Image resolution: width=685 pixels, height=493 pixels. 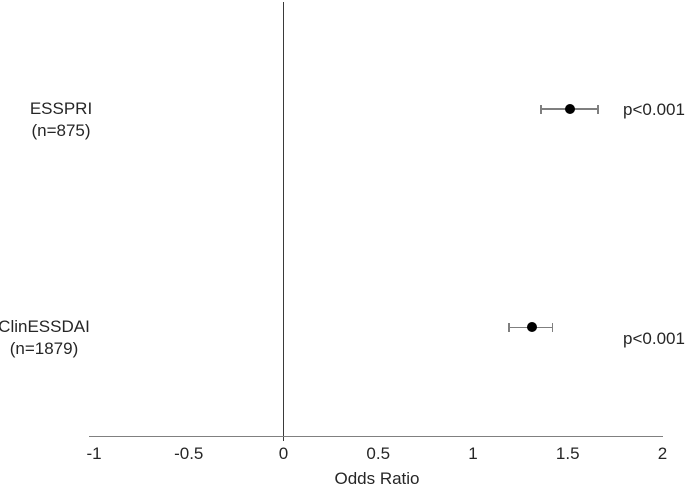 I want to click on x-axis-title: Odds Ratio, so click(x=377, y=478).